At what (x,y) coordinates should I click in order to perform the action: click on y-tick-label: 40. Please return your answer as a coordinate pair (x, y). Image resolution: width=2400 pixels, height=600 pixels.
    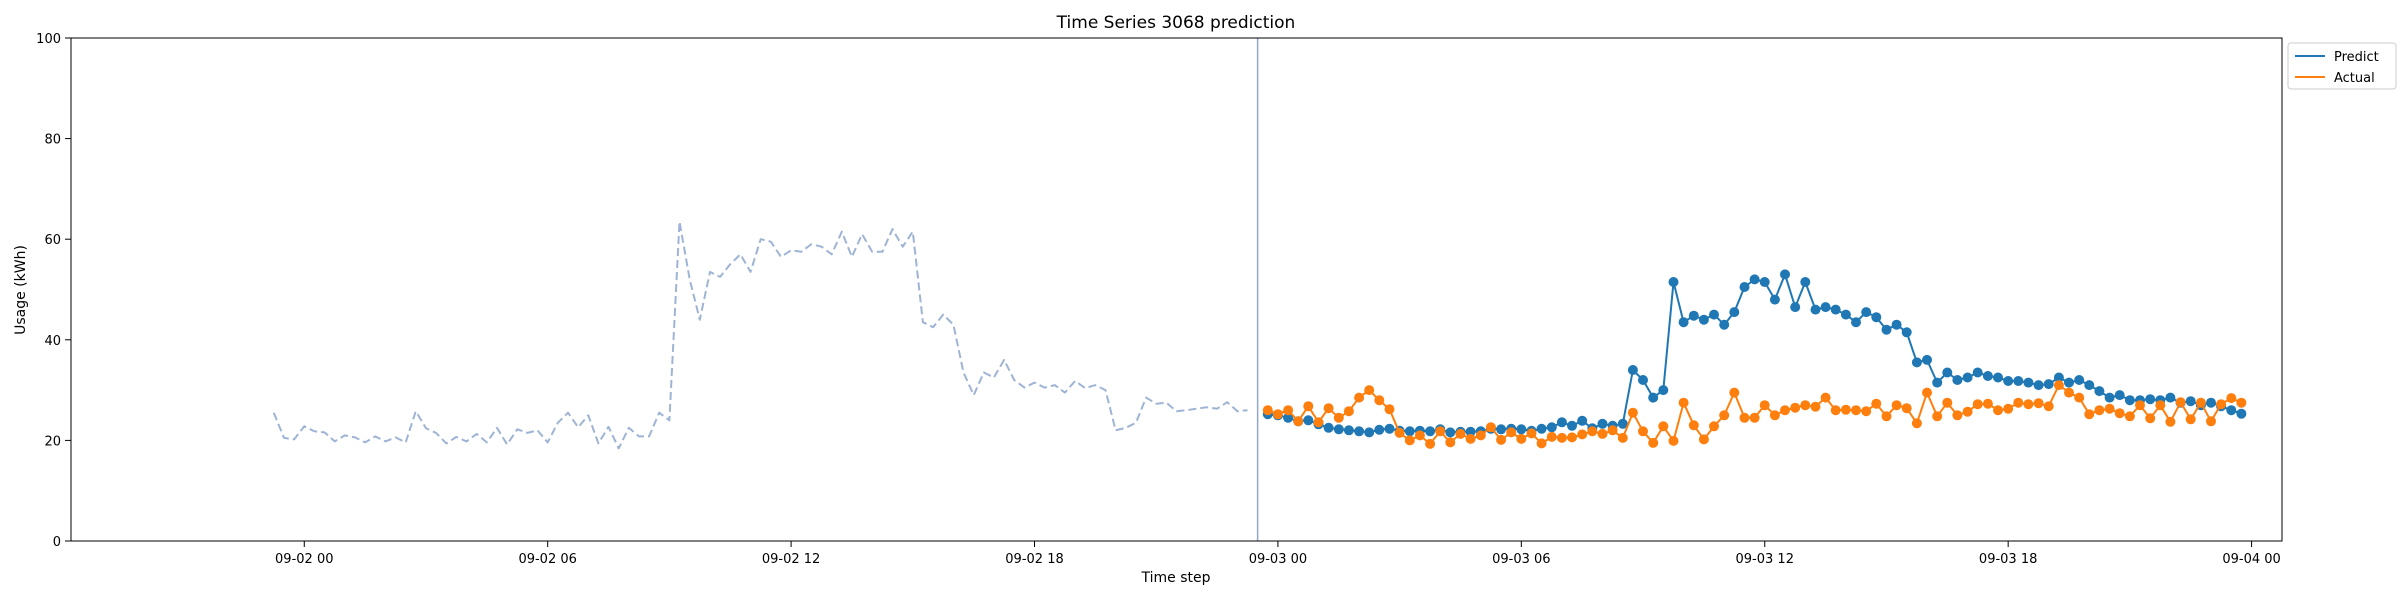
    Looking at the image, I should click on (52, 341).